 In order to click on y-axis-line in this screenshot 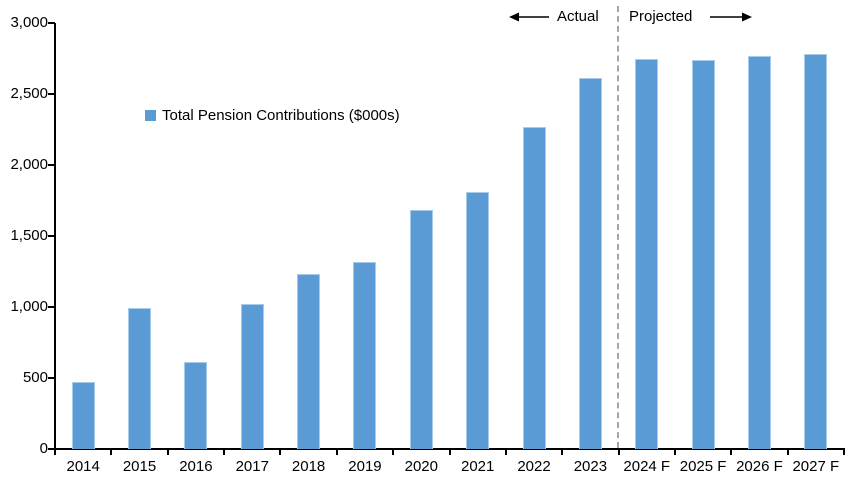, I will do `click(55, 236)`.